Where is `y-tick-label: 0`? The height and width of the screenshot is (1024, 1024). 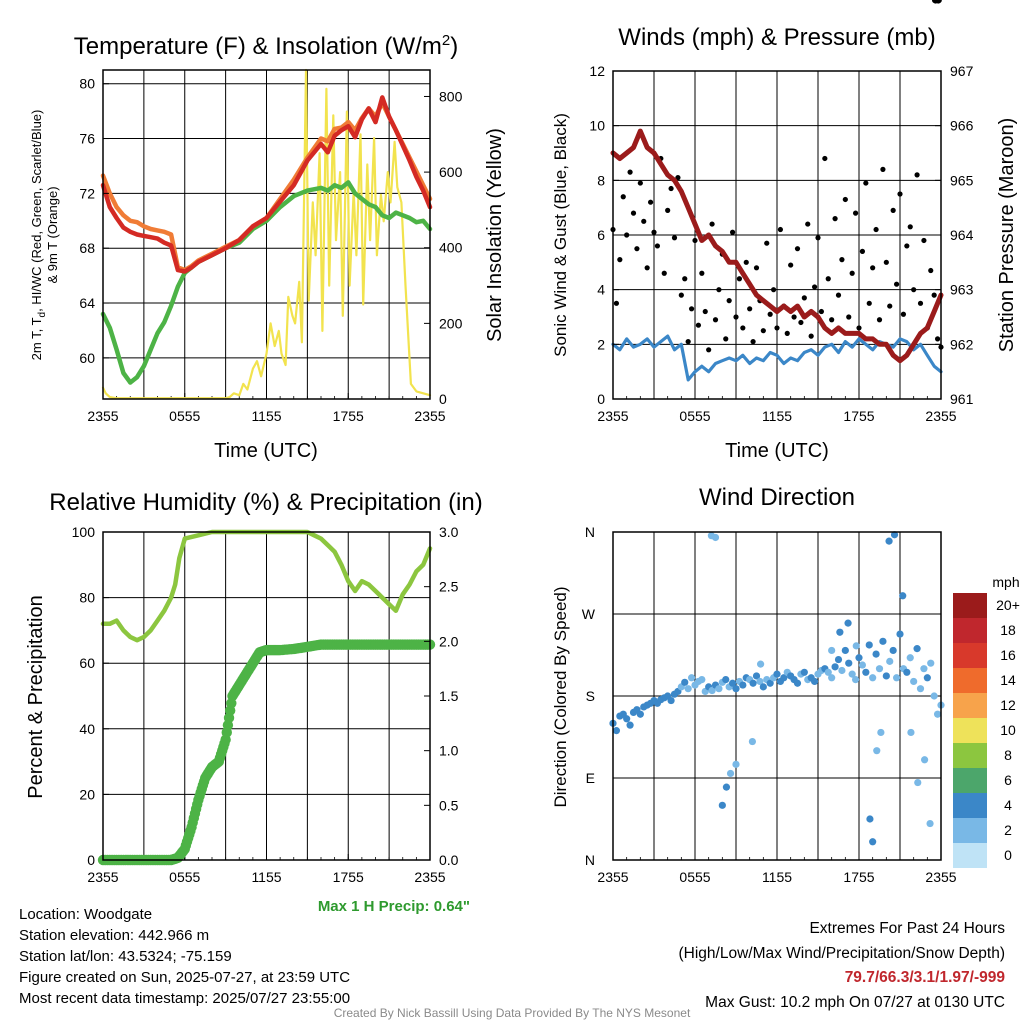
y-tick-label: 0 is located at coordinates (601, 399).